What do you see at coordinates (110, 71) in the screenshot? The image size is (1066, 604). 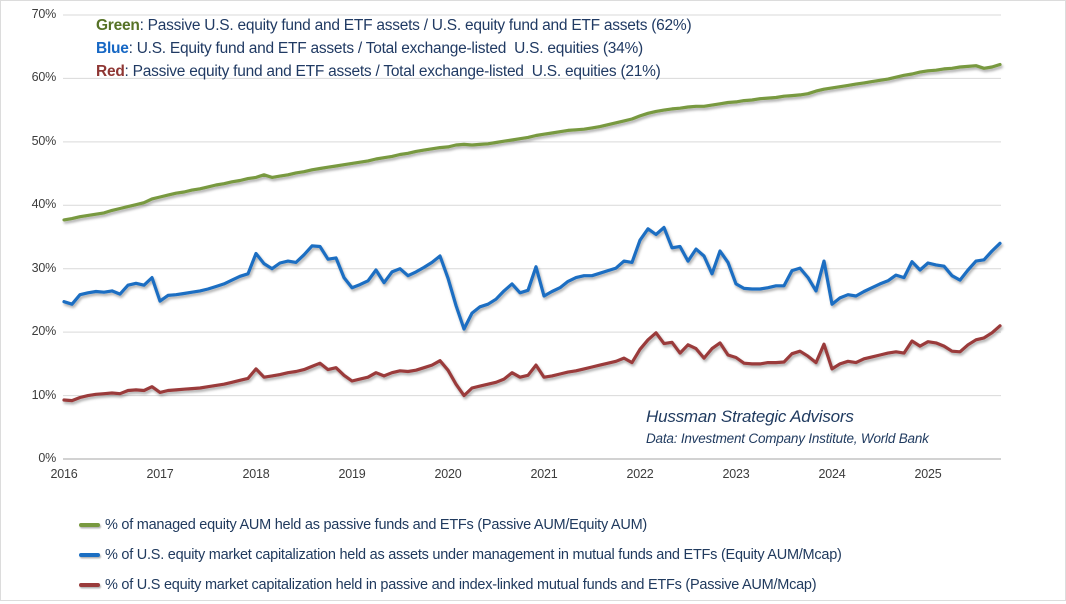 I see `annotation-key: Red` at bounding box center [110, 71].